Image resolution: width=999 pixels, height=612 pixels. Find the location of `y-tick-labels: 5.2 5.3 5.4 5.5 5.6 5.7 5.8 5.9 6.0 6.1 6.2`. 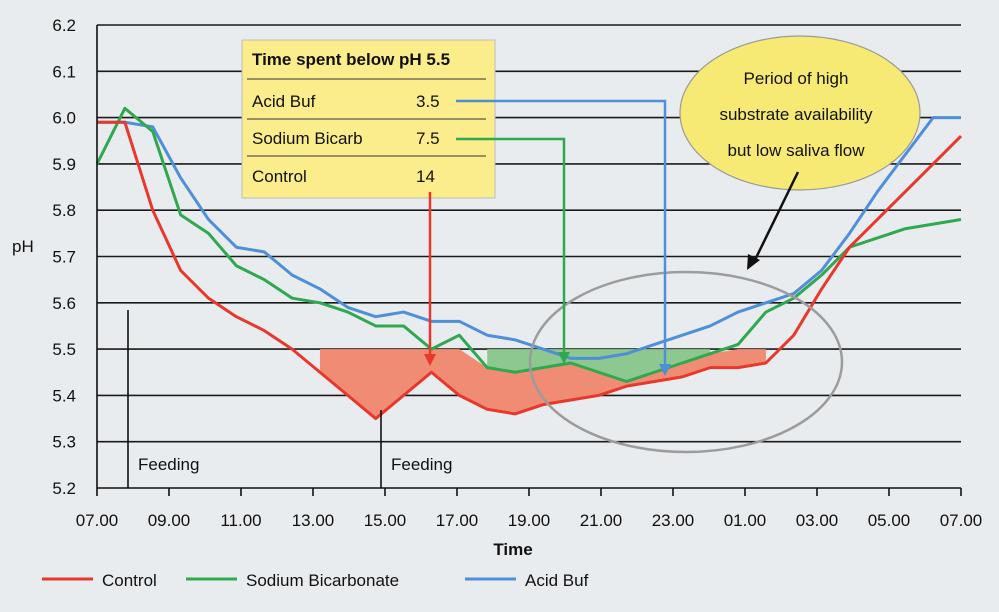

y-tick-labels: 5.2 5.3 5.4 5.5 5.6 5.7 5.8 5.9 6.0 6.1 6.2 is located at coordinates (64, 257).